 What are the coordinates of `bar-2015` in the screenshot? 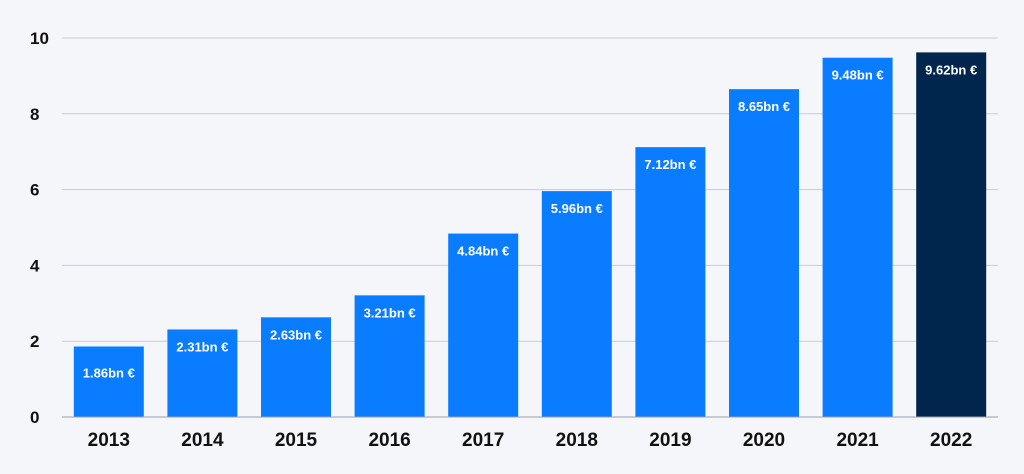 It's located at (296, 367).